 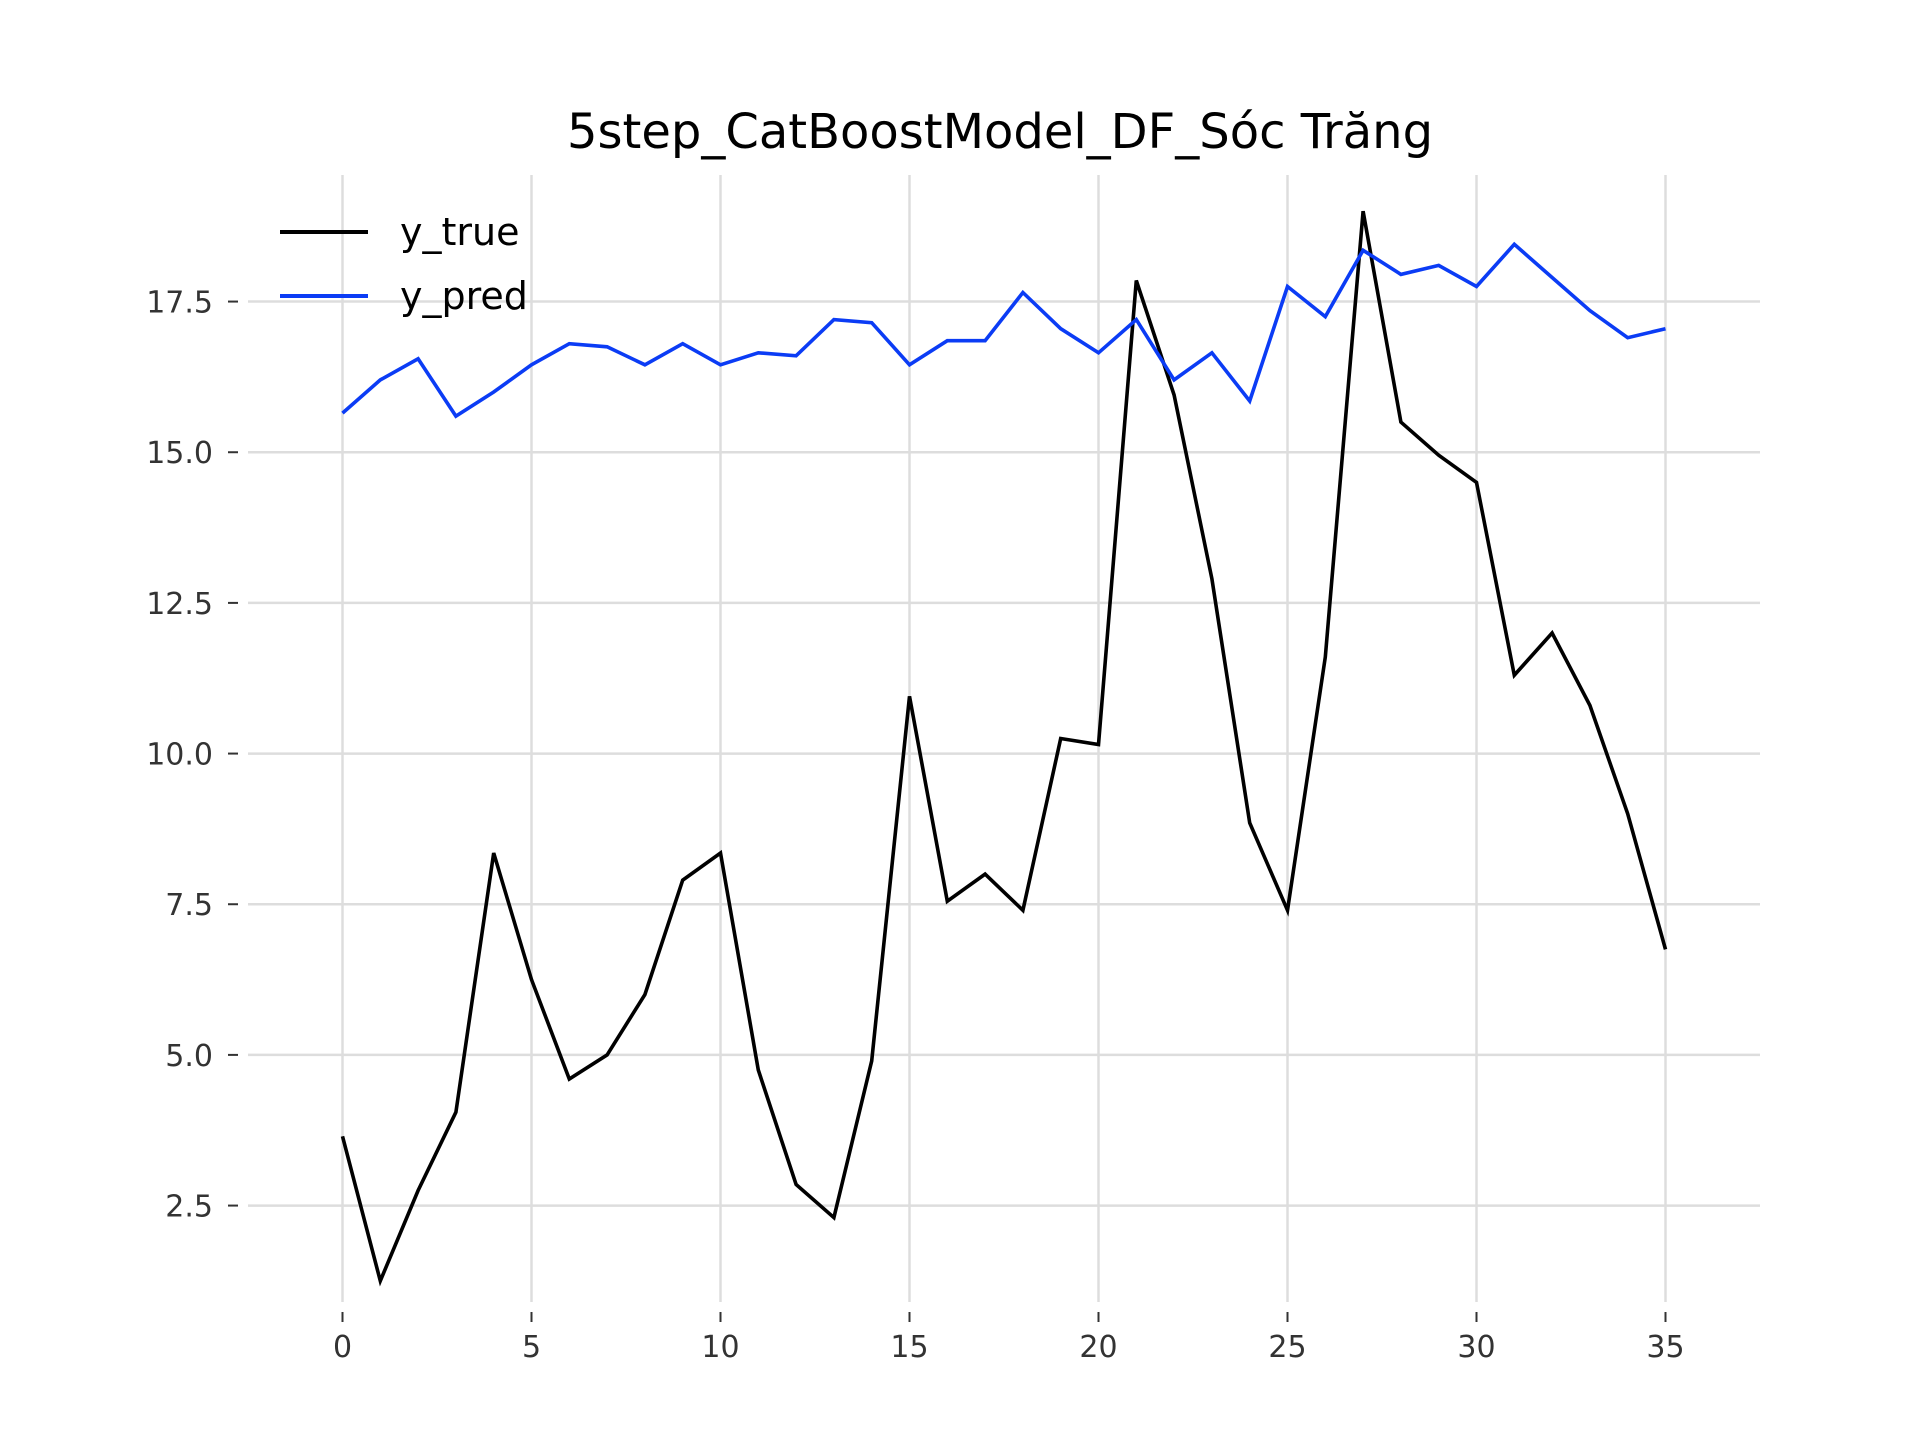 I want to click on legend-label-y-true: y_true, so click(x=459, y=232).